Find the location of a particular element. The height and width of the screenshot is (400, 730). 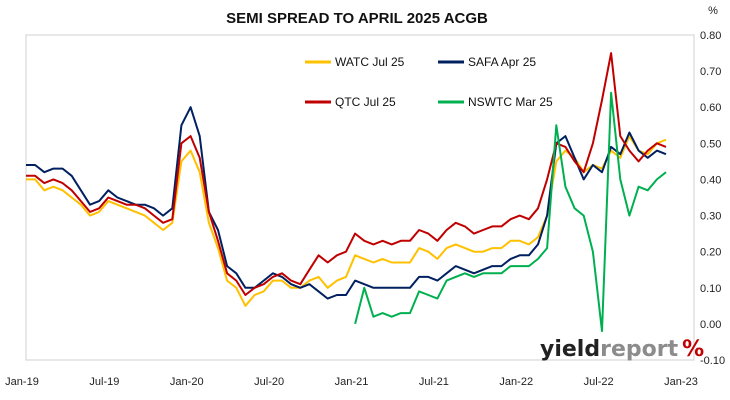

logo-word-yield: yield is located at coordinates (570, 349).